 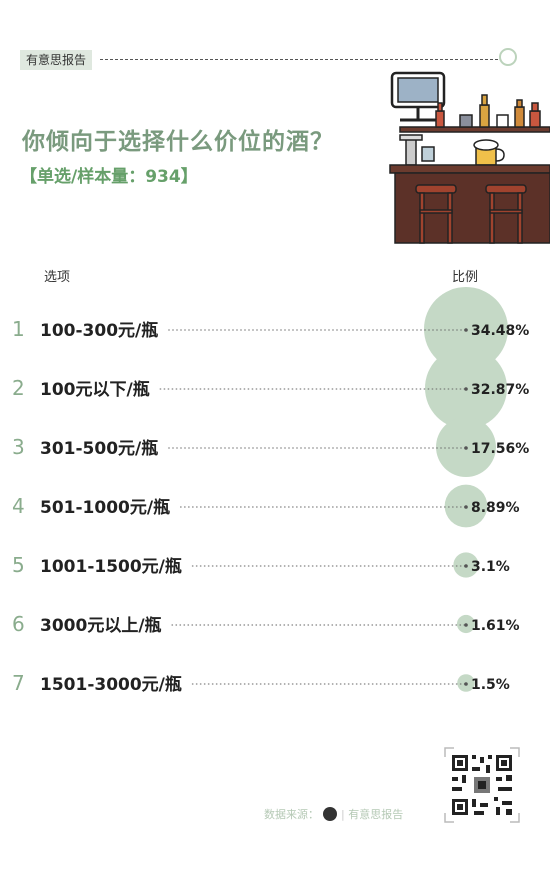 What do you see at coordinates (490, 685) in the screenshot?
I see `value-label-7: 1.5%` at bounding box center [490, 685].